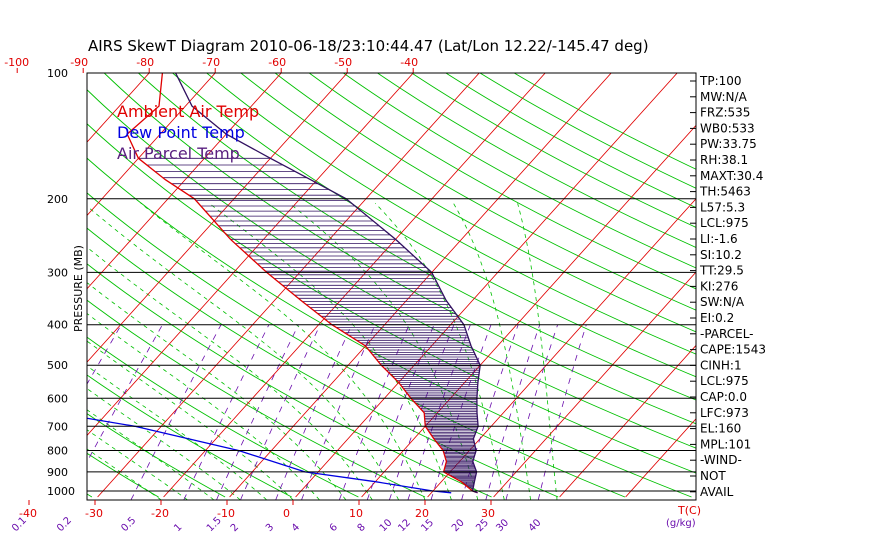 The height and width of the screenshot is (560, 870). Describe the element at coordinates (57, 398) in the screenshot. I see `pressure-tick-label: 600` at that location.